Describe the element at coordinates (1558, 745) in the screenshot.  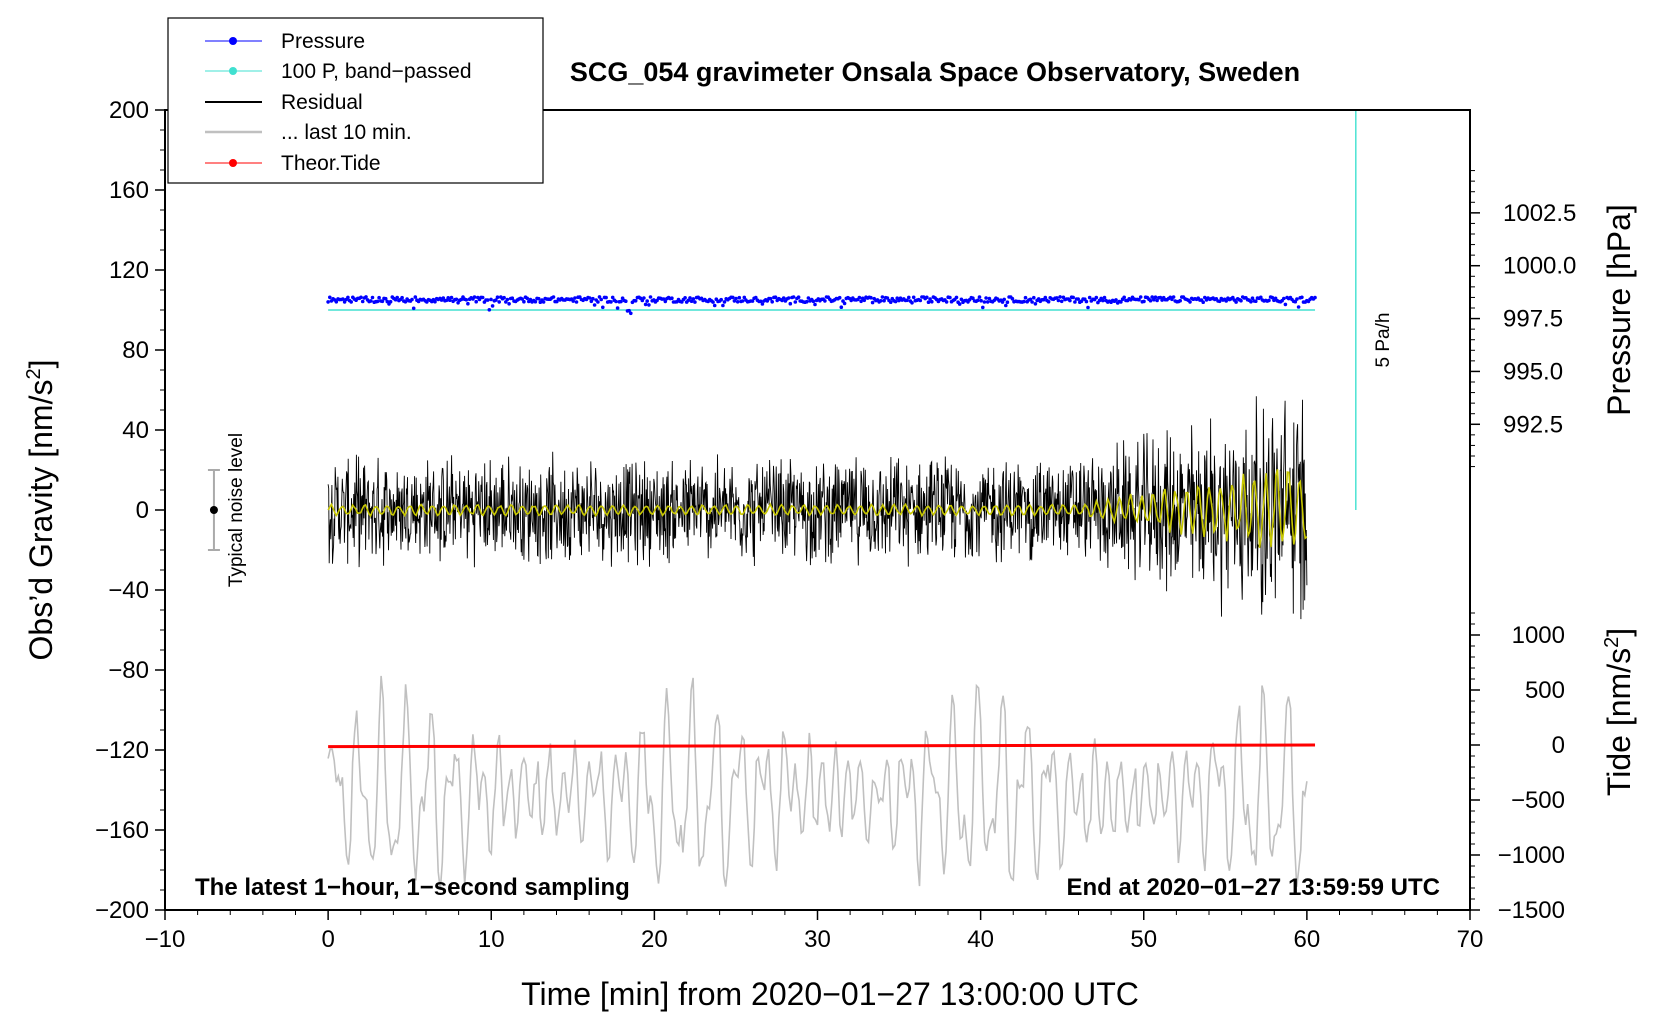
I see `tide-tick-label: 0` at that location.